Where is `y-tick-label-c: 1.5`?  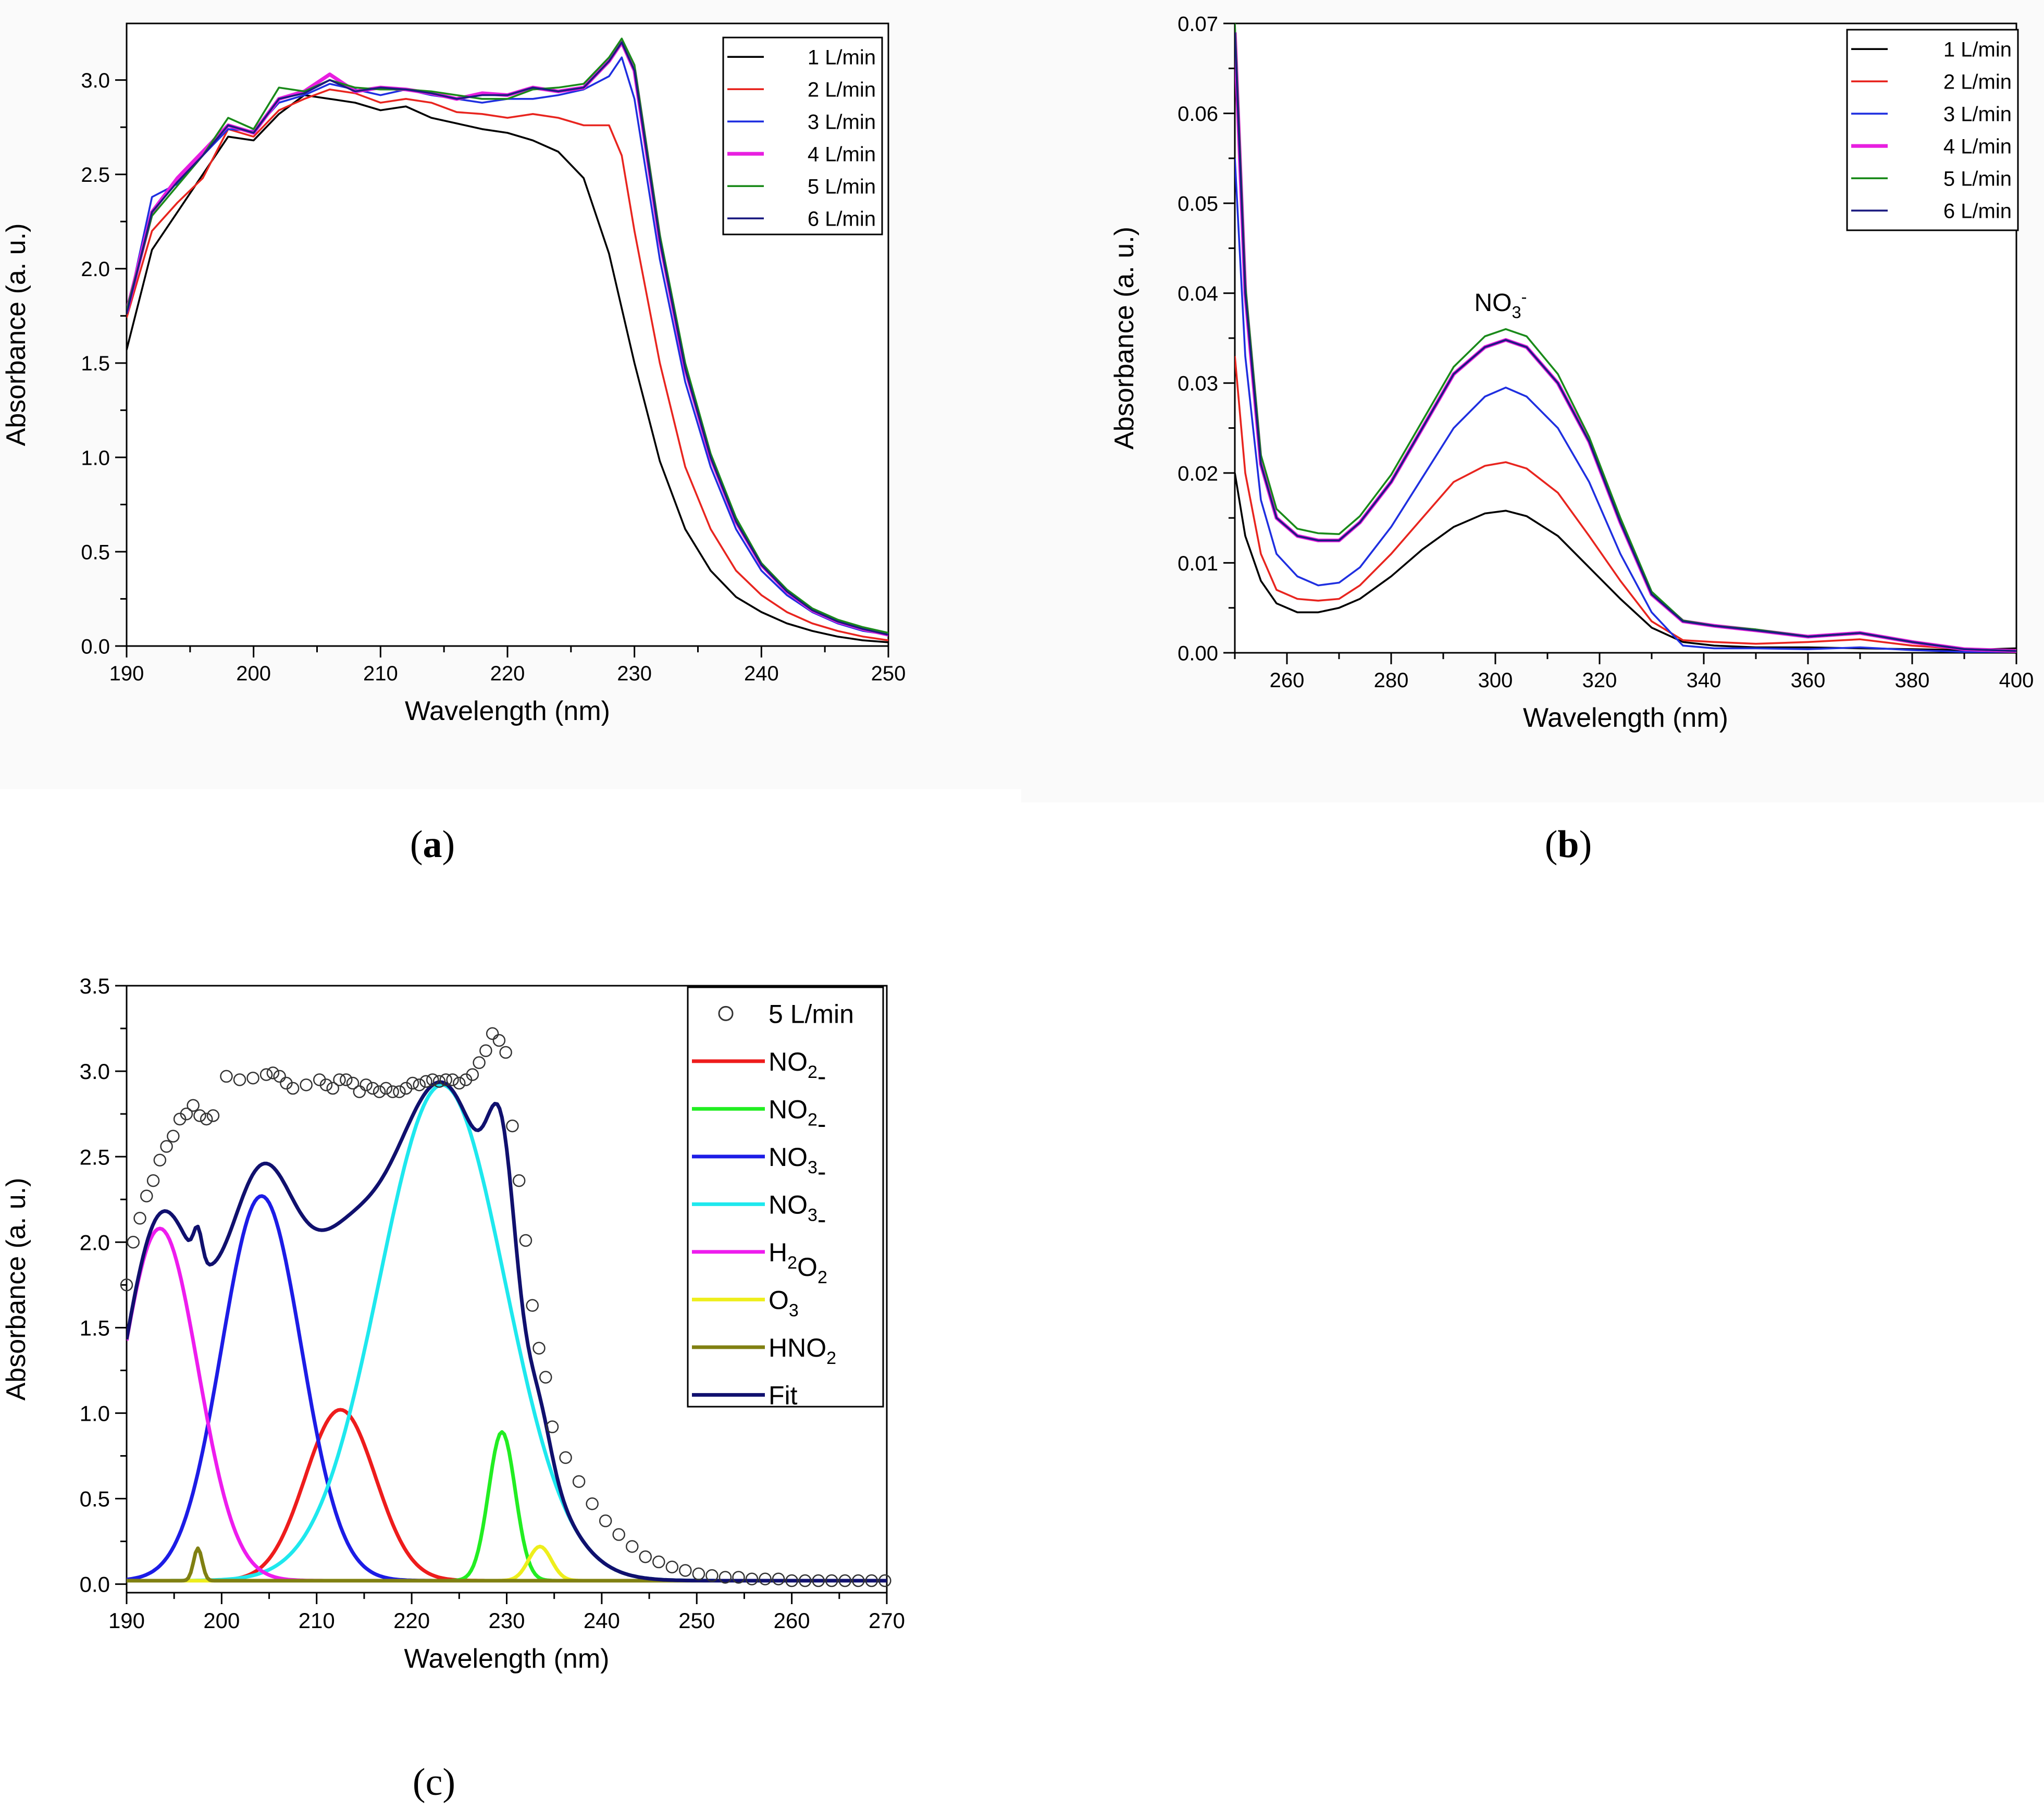
y-tick-label-c: 1.5 is located at coordinates (95, 1327).